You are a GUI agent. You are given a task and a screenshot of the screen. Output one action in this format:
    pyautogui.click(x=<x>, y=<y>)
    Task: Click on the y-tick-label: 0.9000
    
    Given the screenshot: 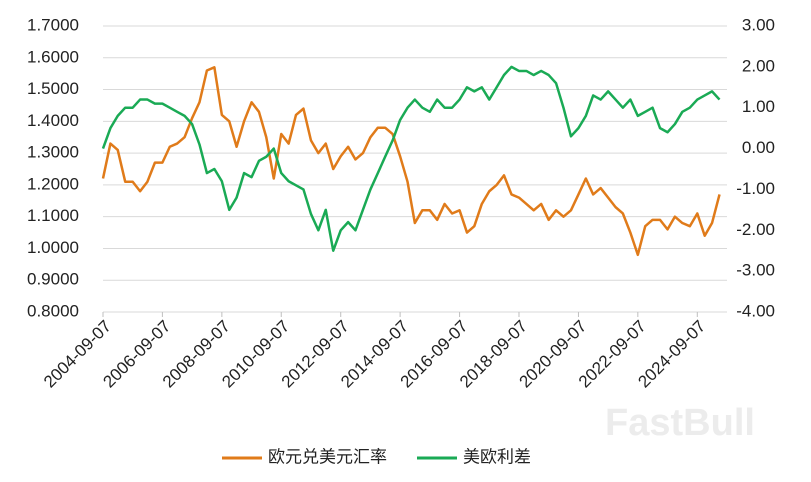 What is the action you would take?
    pyautogui.click(x=53, y=279)
    